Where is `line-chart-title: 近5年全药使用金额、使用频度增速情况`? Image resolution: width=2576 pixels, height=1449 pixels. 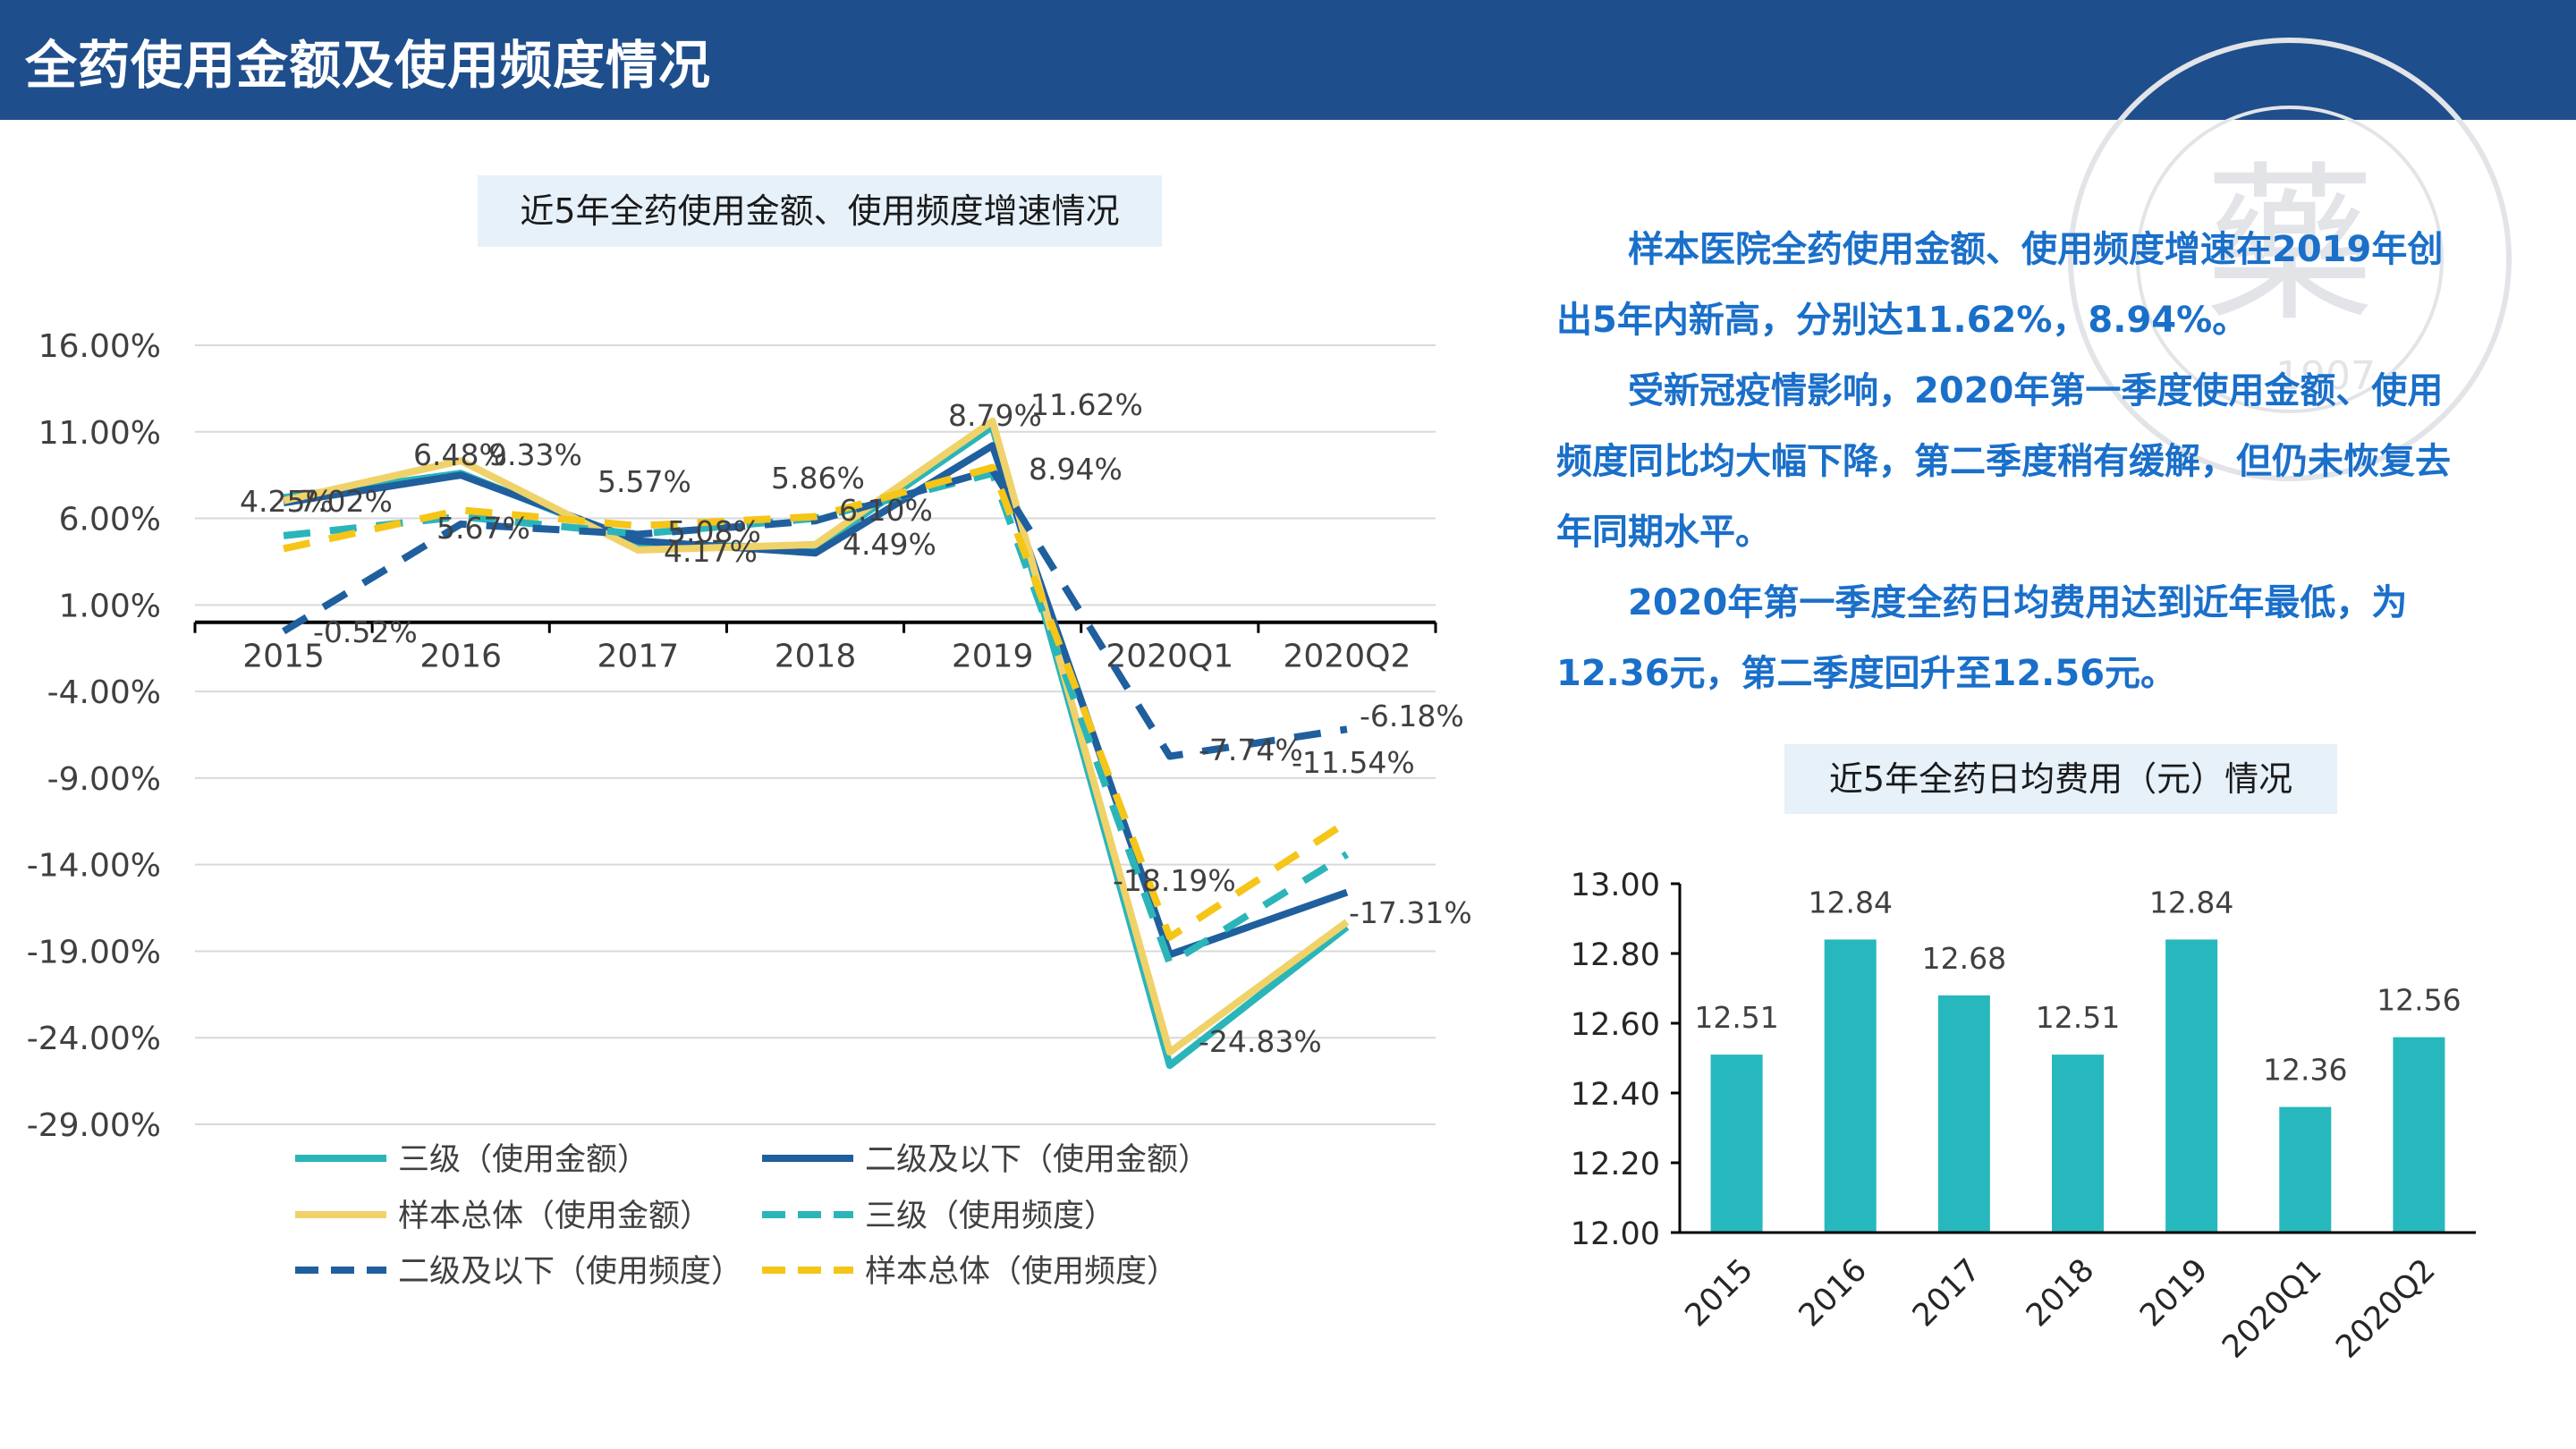 line-chart-title: 近5年全药使用金额、使用频度增速情况 is located at coordinates (820, 211).